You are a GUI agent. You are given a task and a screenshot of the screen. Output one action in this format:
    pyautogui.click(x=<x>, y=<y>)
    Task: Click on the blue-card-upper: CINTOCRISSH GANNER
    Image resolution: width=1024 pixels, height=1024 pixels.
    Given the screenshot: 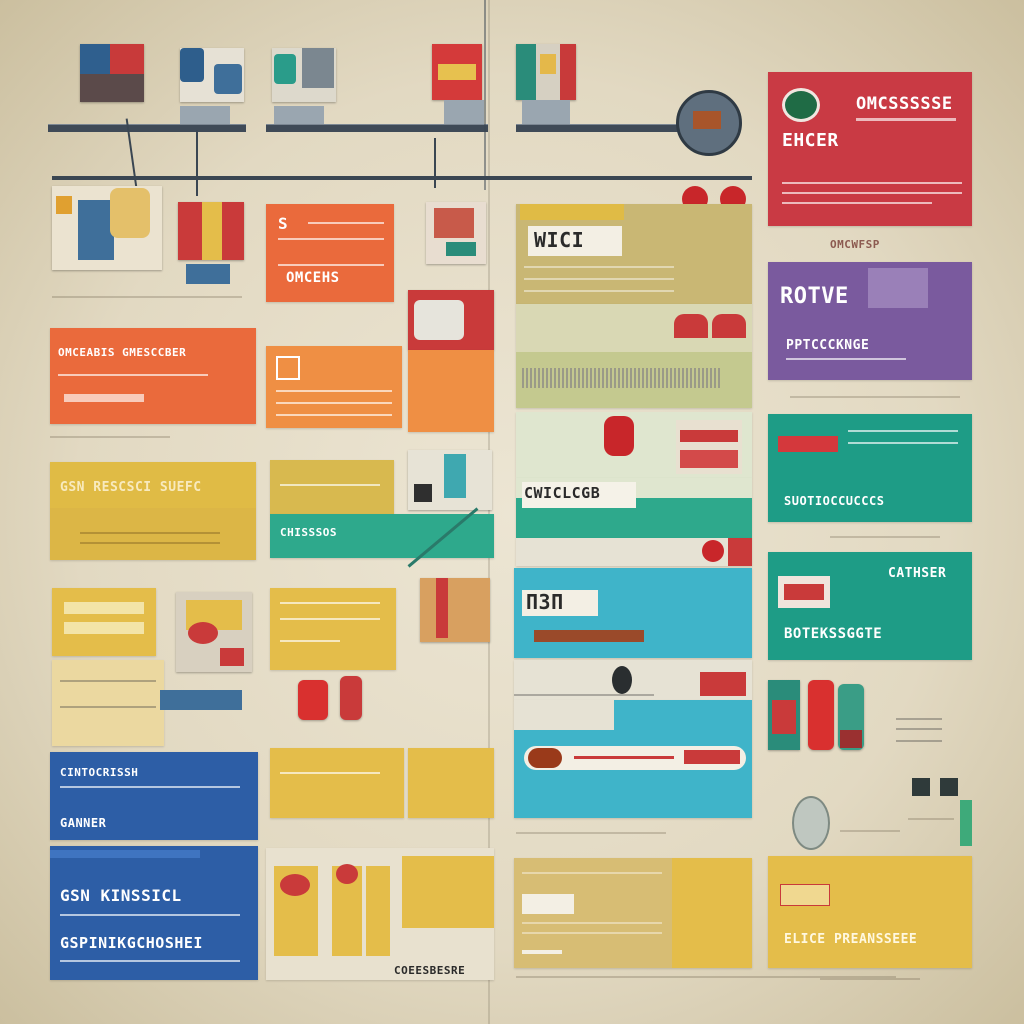 What is the action you would take?
    pyautogui.click(x=154, y=796)
    